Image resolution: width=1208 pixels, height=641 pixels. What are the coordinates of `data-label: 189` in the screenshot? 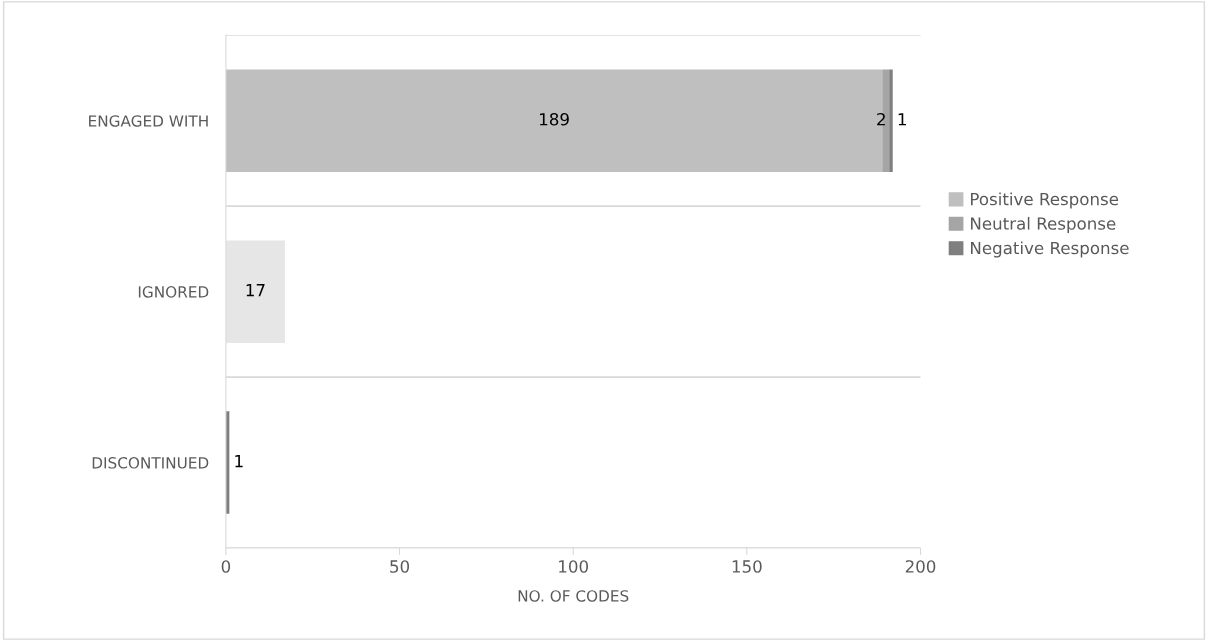 It's located at (554, 119).